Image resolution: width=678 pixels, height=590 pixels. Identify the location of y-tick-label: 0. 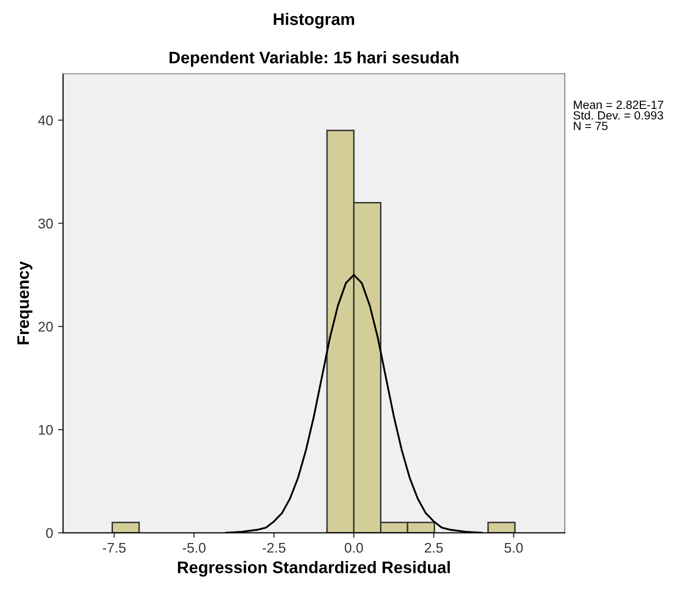
(49, 533).